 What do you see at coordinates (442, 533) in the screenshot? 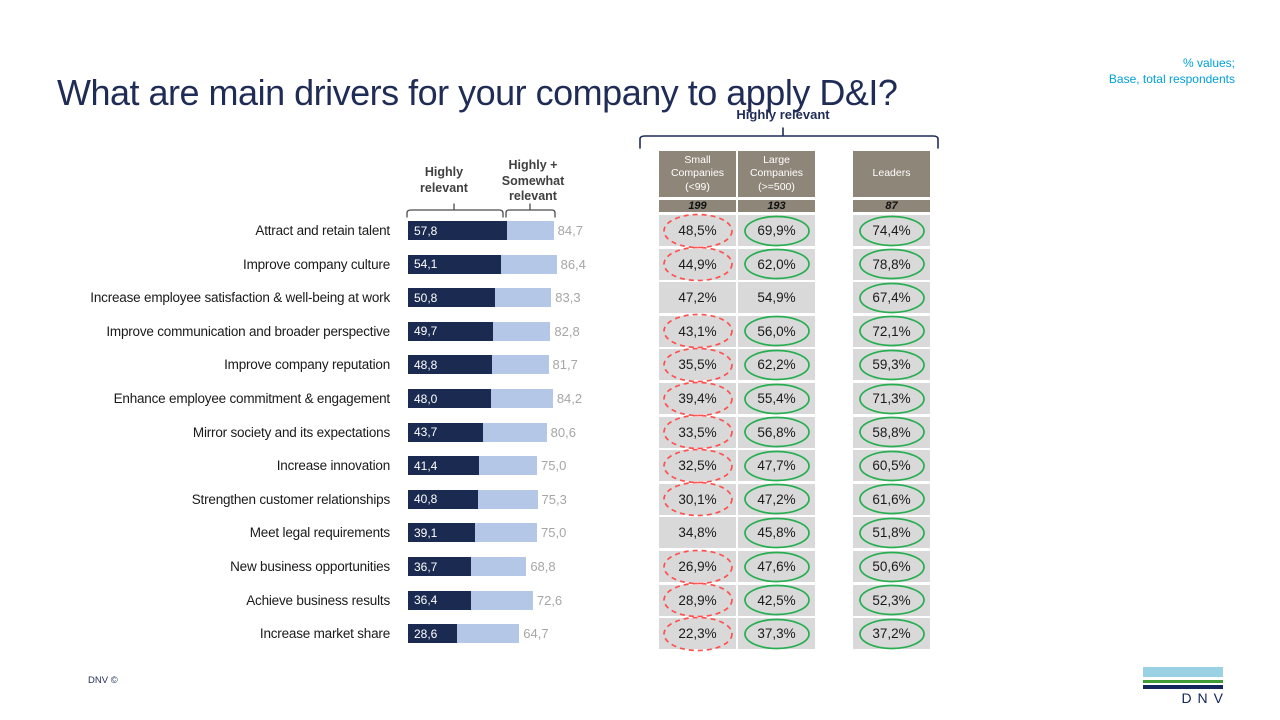
I see `bar-highly-segment: 39,1` at bounding box center [442, 533].